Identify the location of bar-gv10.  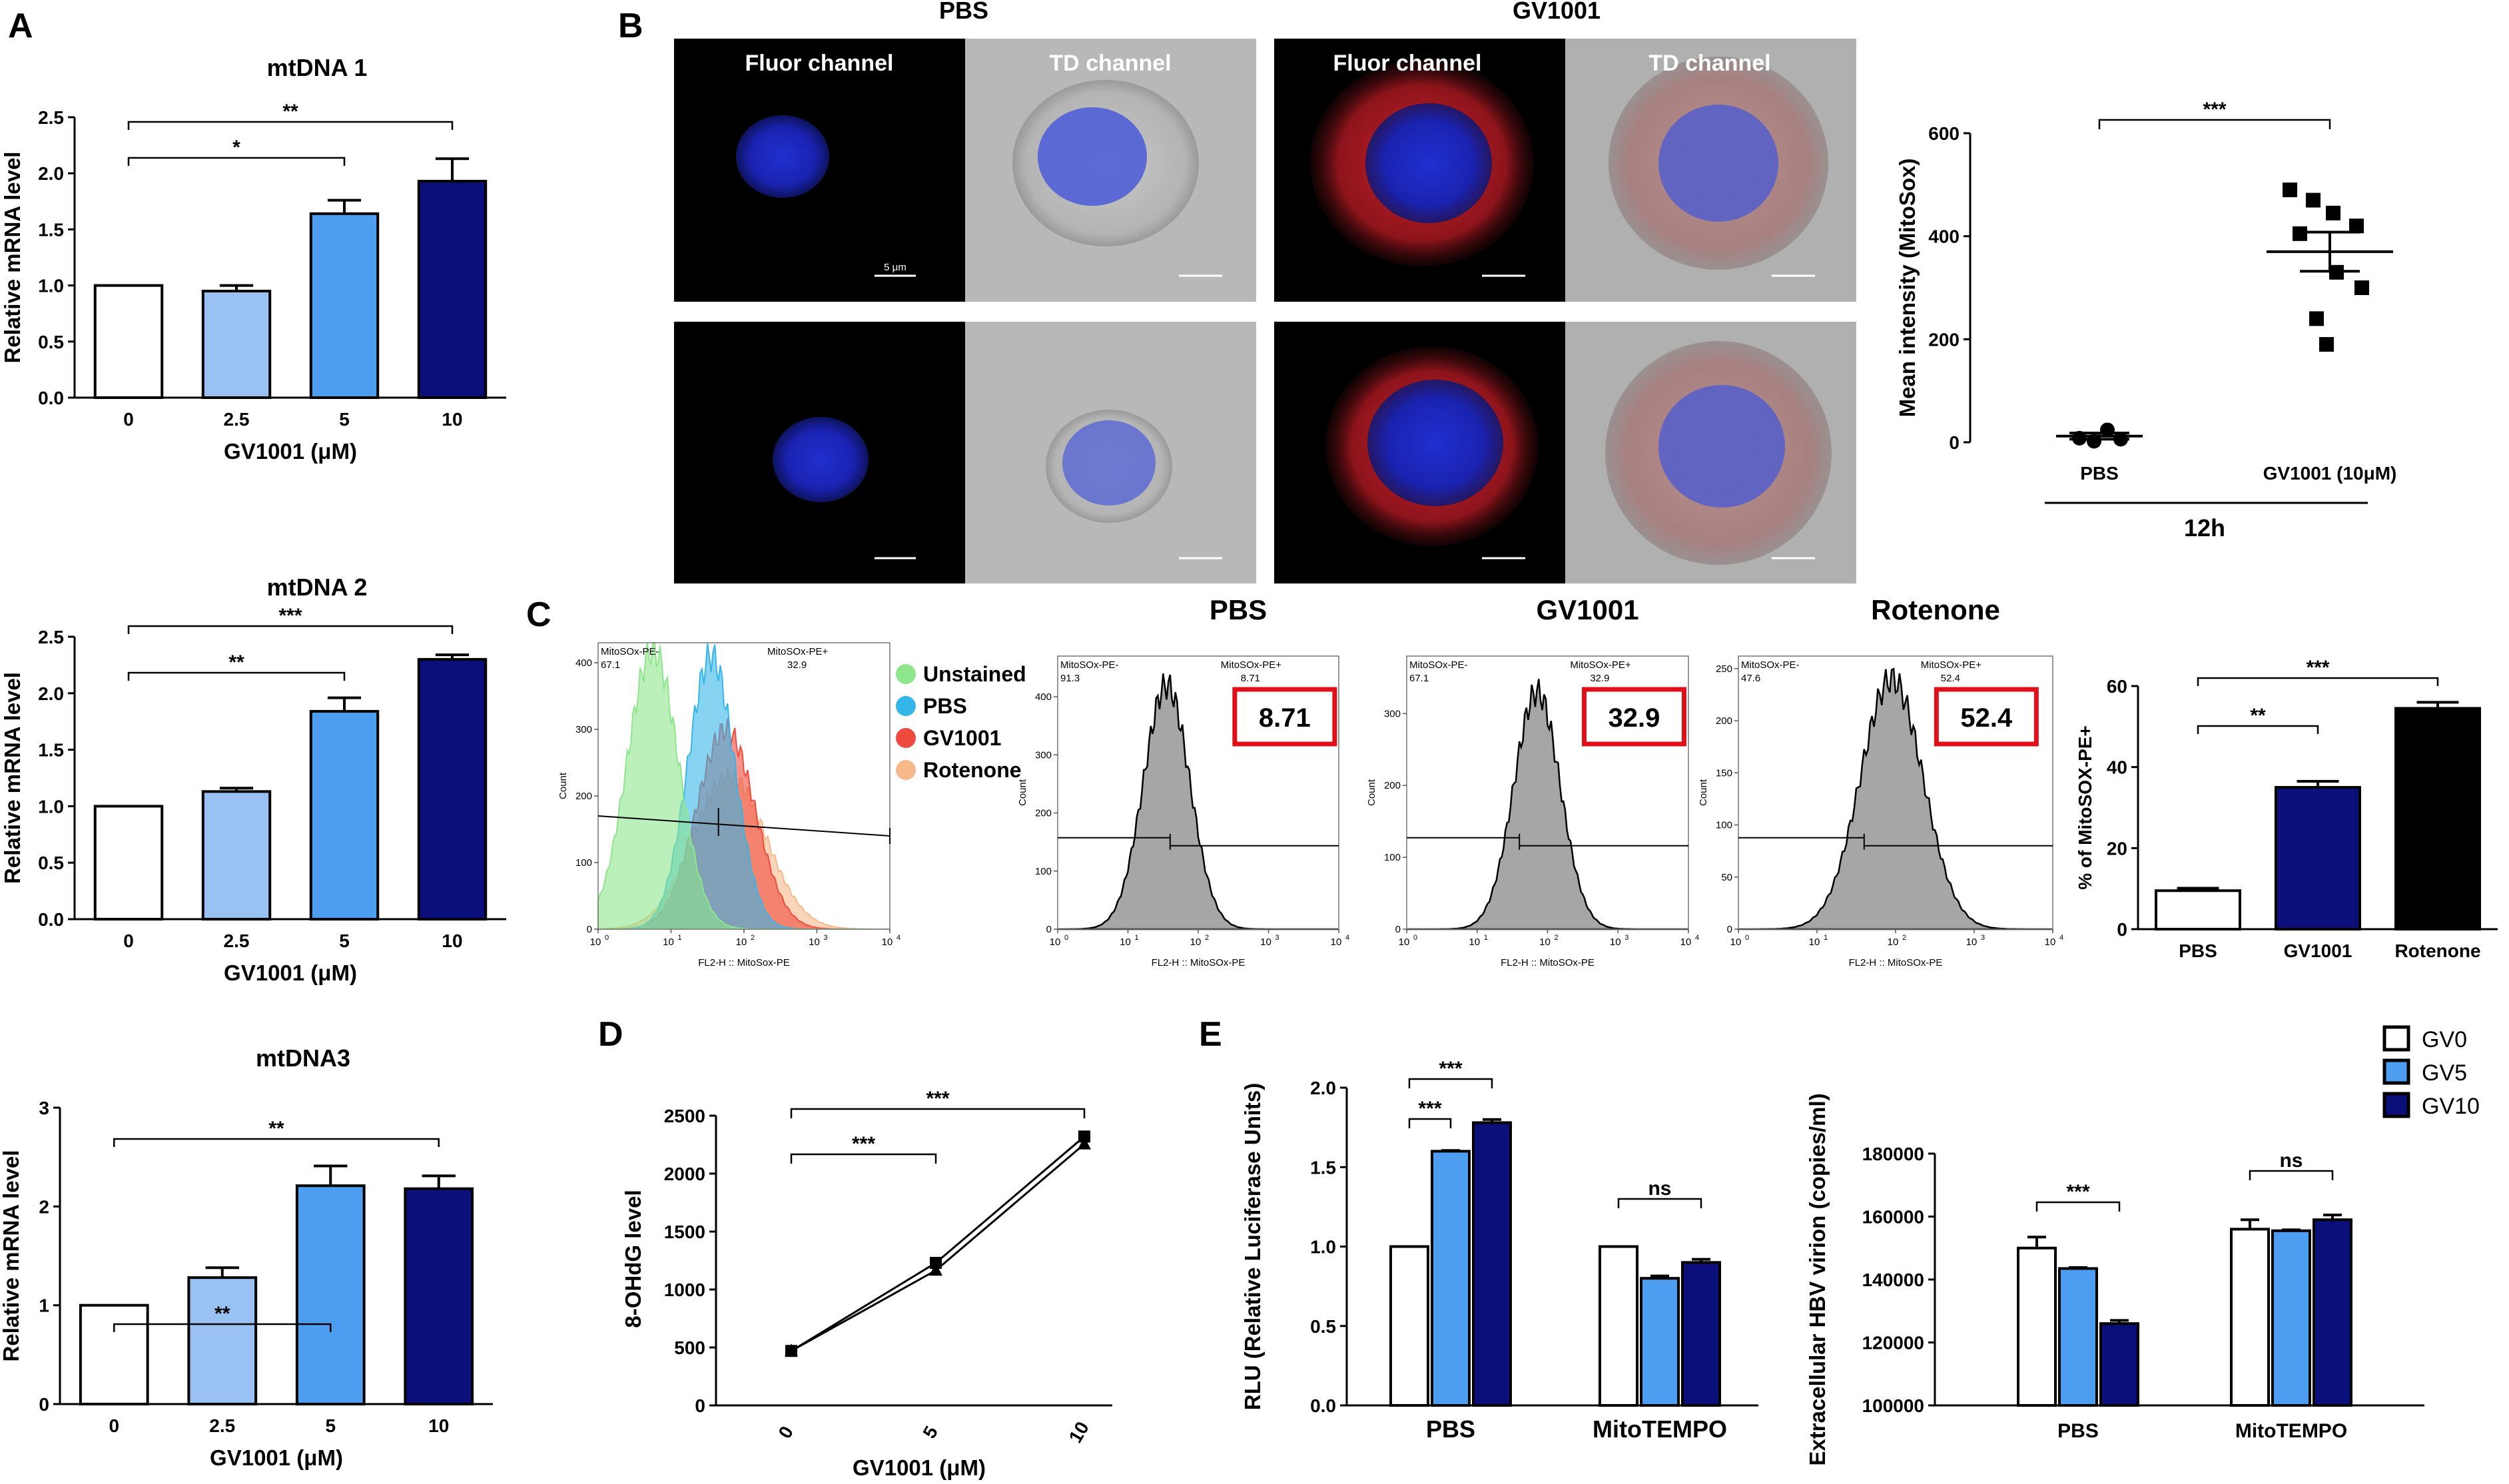
(1492, 1264).